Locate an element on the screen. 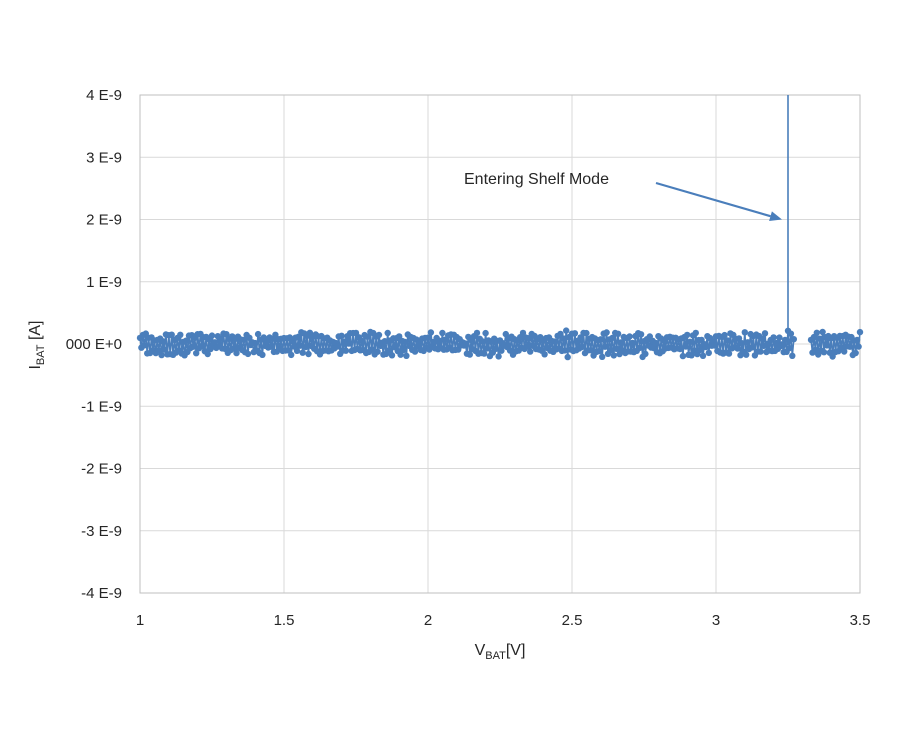 The image size is (899, 748). x-tick-label: 1 is located at coordinates (140, 620).